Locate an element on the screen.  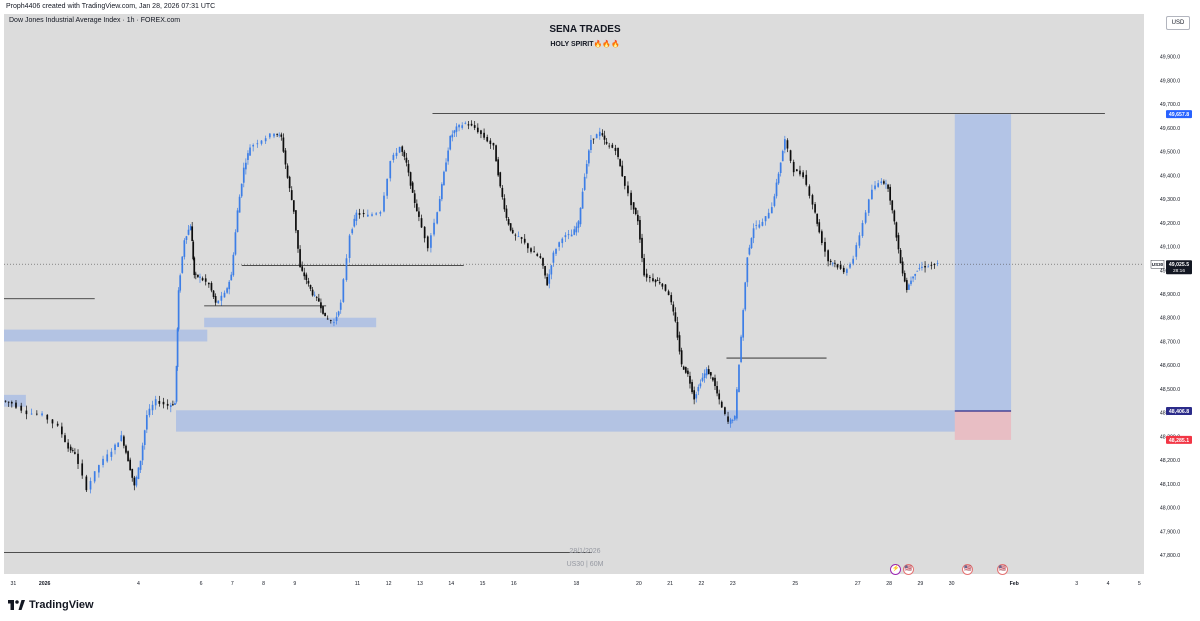
demand-zone is located at coordinates (106, 335).